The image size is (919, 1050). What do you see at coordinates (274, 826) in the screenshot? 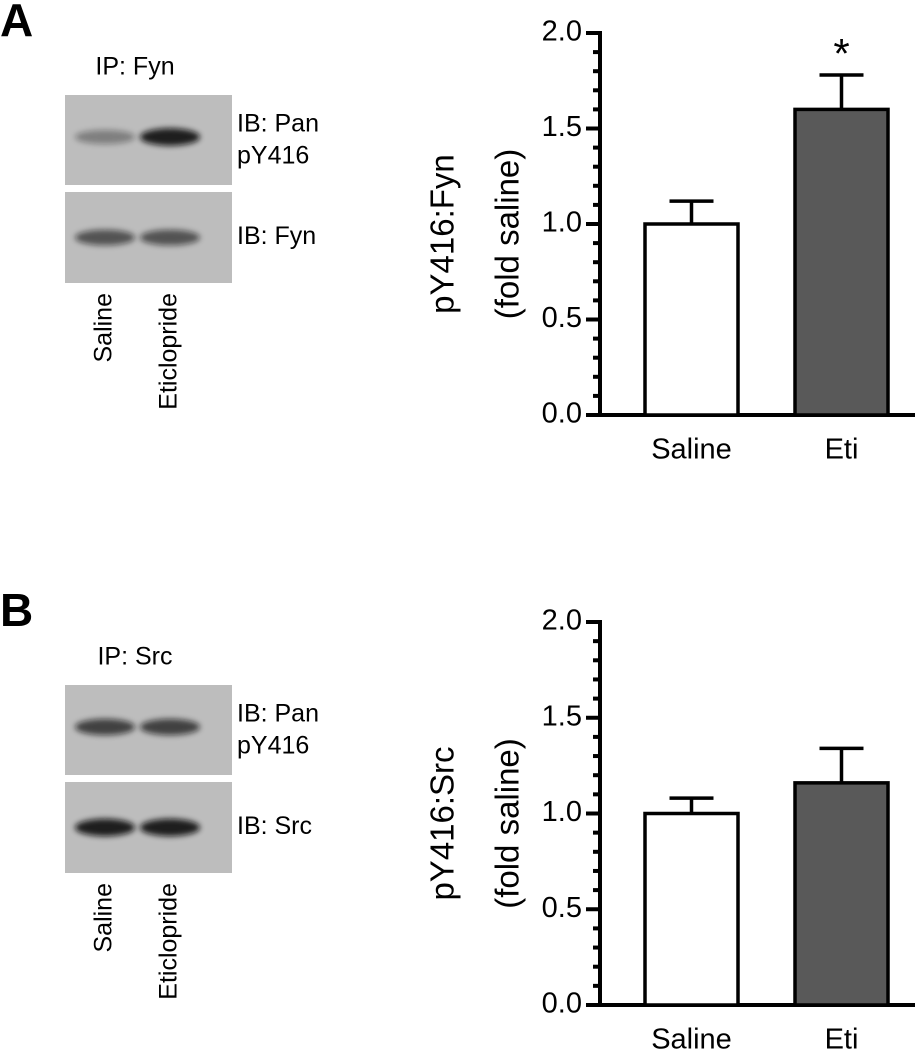
I see `ib-label: IB: Src` at bounding box center [274, 826].